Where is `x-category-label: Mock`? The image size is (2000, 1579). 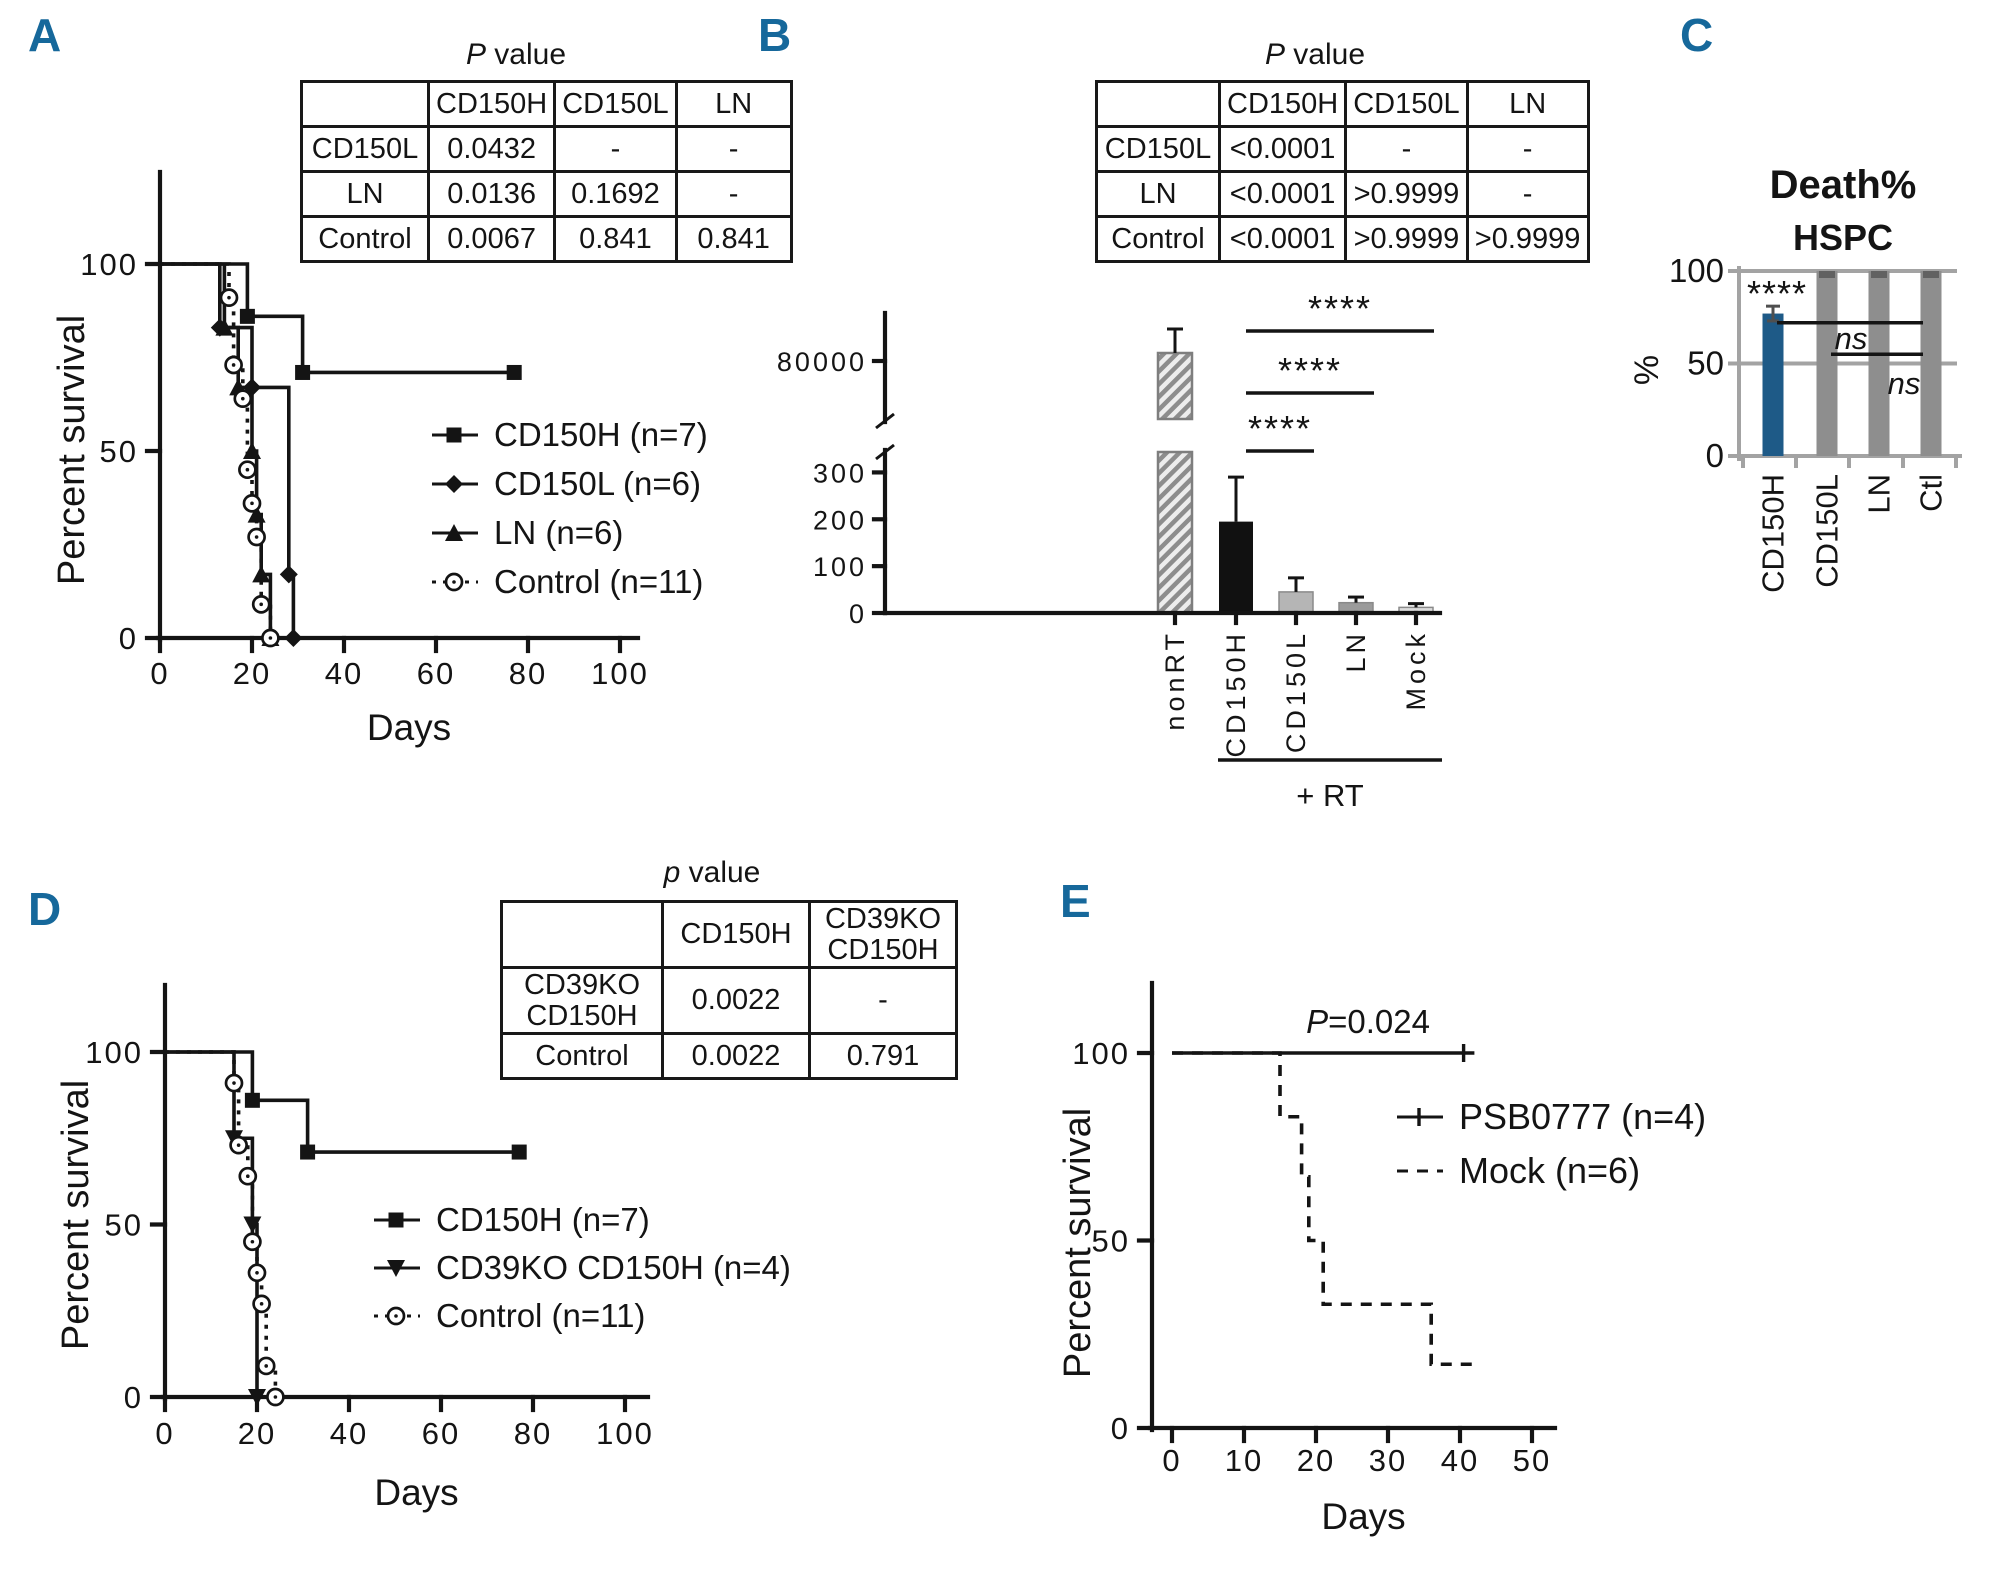 x-category-label: Mock is located at coordinates (1416, 670).